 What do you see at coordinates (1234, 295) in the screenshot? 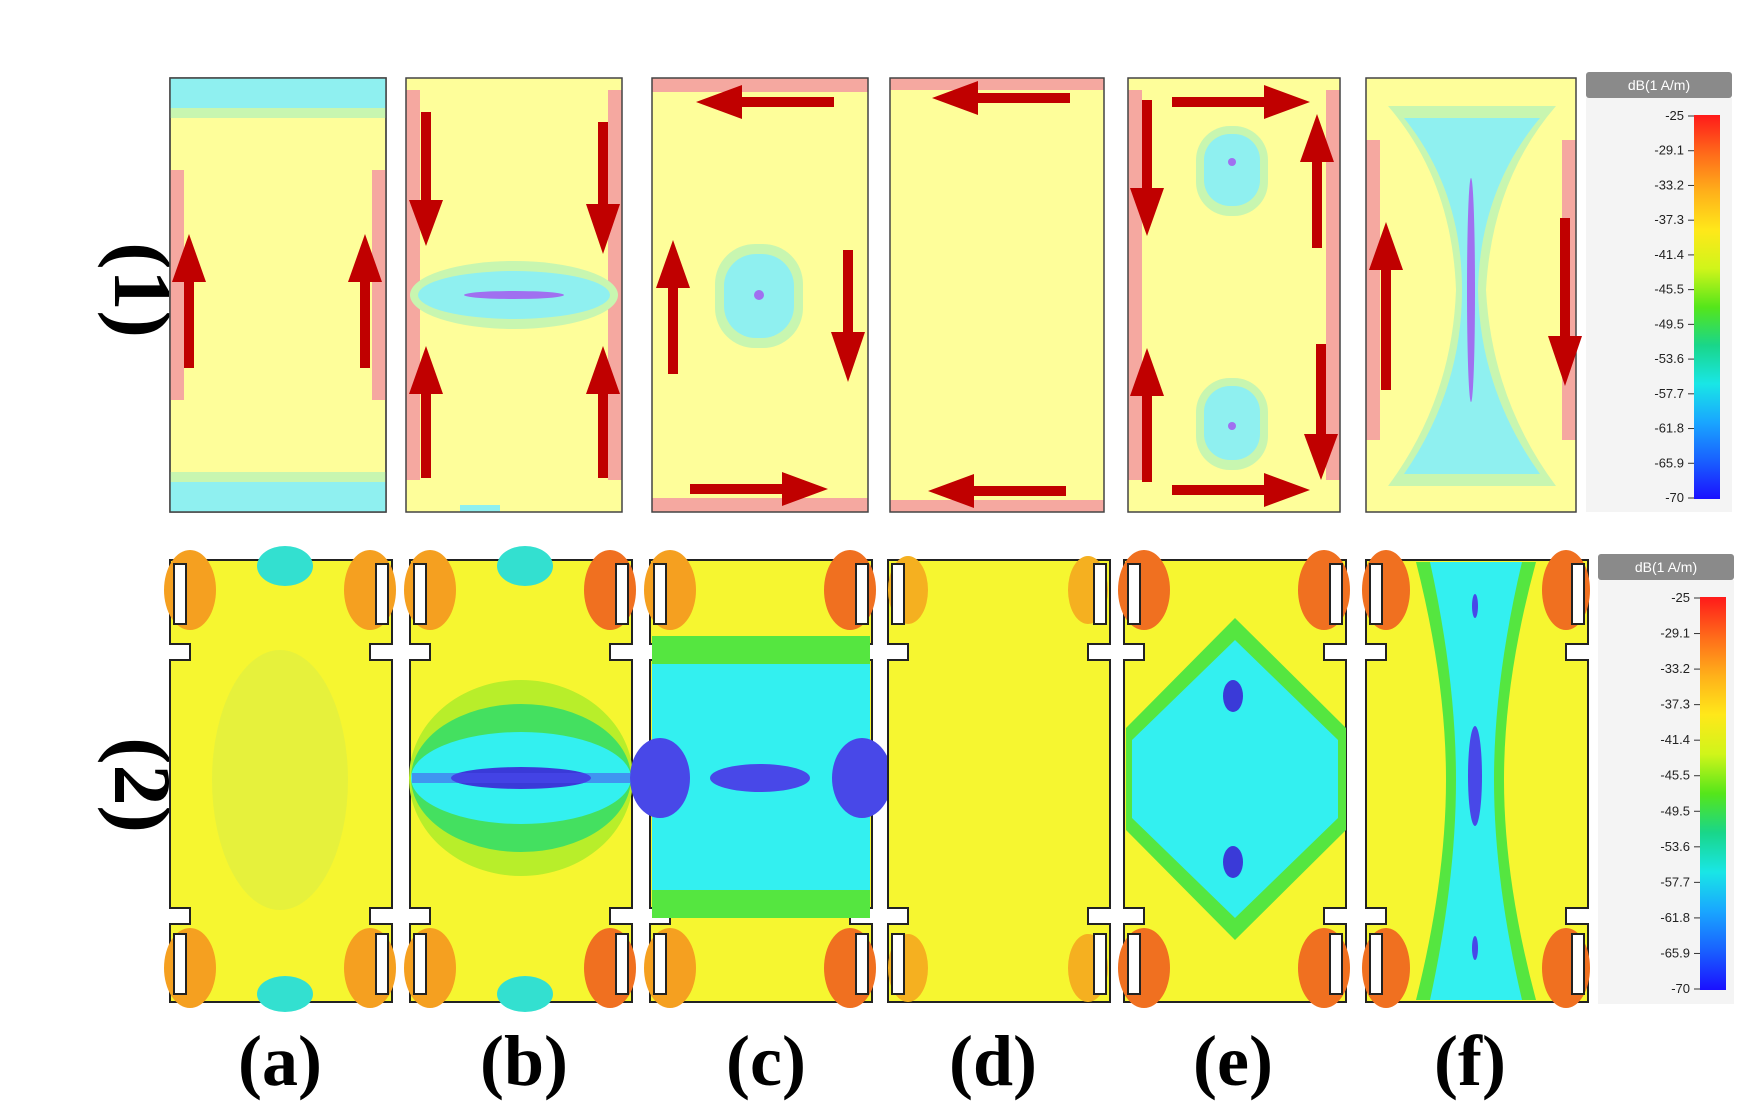
I see `panel-1e` at bounding box center [1234, 295].